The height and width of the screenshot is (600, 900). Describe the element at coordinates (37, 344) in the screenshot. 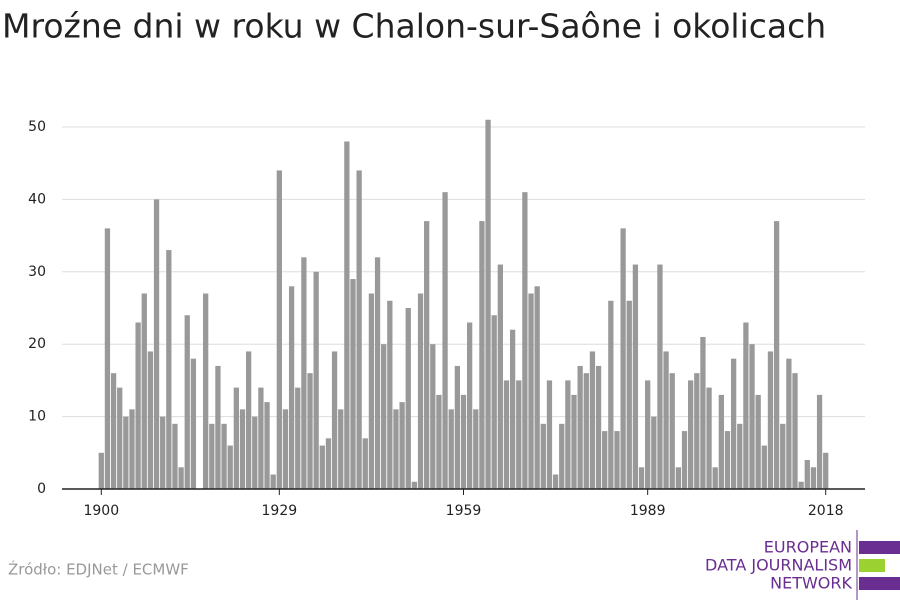

I see `y-tick-label: 20` at that location.